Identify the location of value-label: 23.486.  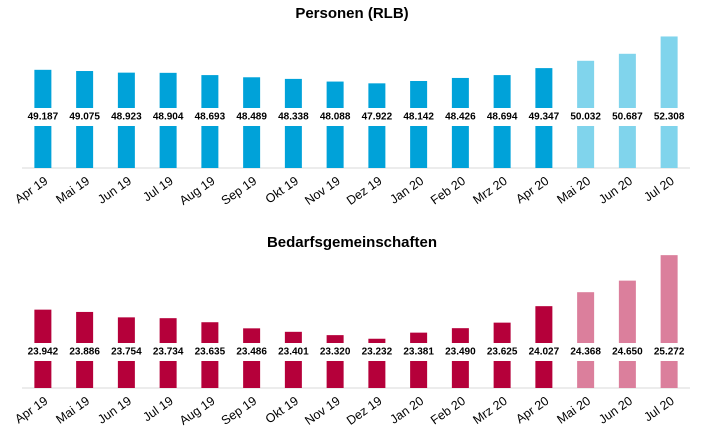
(251, 352).